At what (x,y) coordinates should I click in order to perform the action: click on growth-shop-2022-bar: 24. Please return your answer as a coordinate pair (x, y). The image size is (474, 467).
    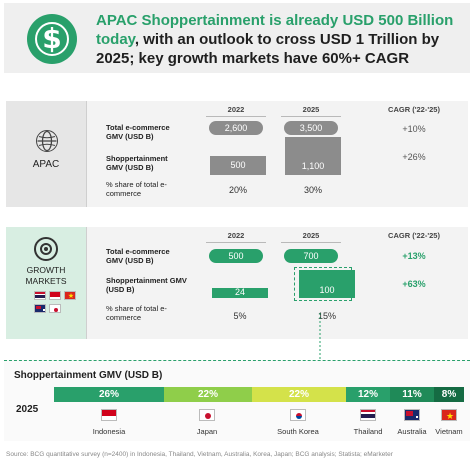
    Looking at the image, I should click on (240, 292).